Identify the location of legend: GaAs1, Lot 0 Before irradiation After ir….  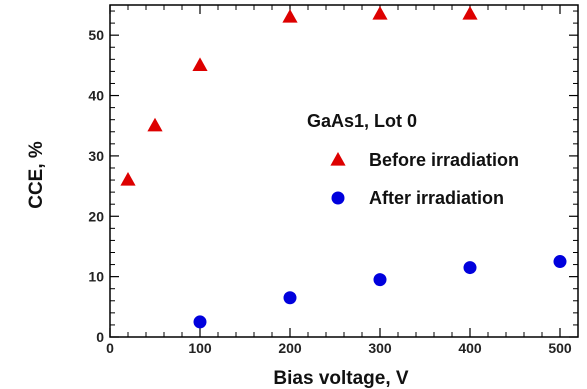
(413, 159).